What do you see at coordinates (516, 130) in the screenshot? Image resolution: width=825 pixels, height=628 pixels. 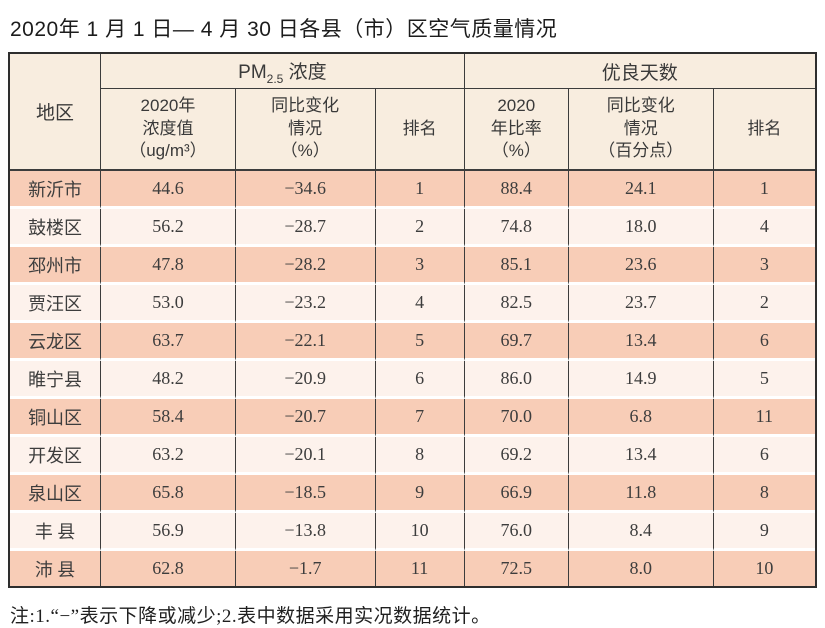 I see `good-ratio-header: 2020 年比率 （%）` at bounding box center [516, 130].